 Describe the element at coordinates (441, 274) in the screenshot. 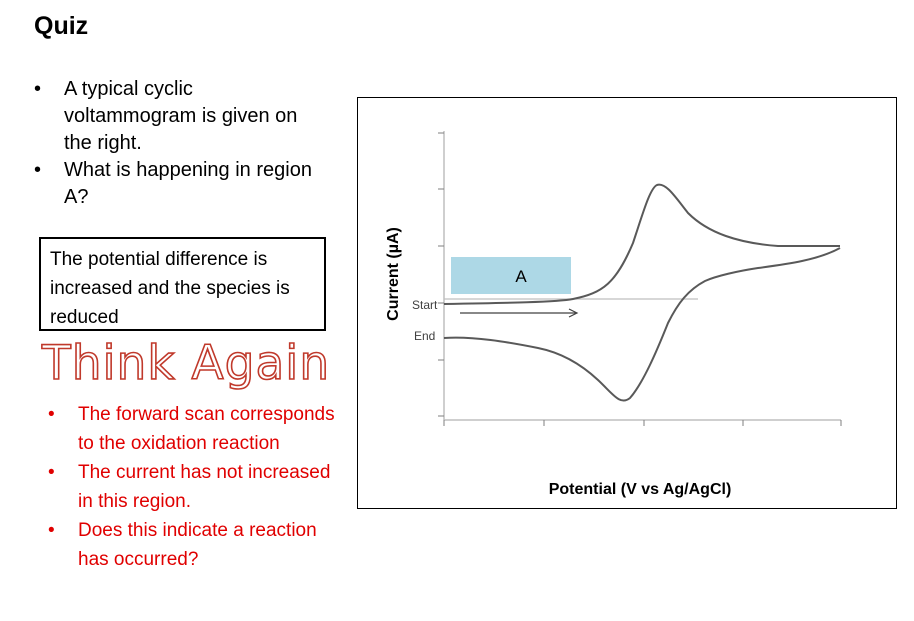

I see `y-ticks` at that location.